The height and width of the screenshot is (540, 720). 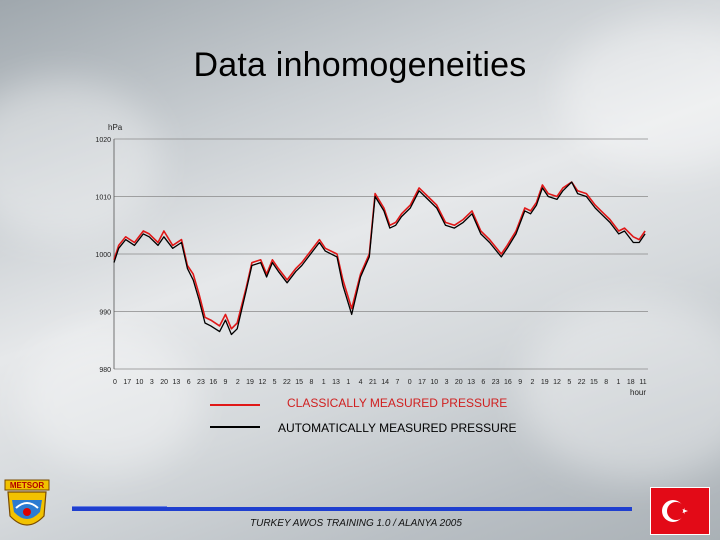 What do you see at coordinates (103, 198) in the screenshot?
I see `y-tick-label: 1010` at bounding box center [103, 198].